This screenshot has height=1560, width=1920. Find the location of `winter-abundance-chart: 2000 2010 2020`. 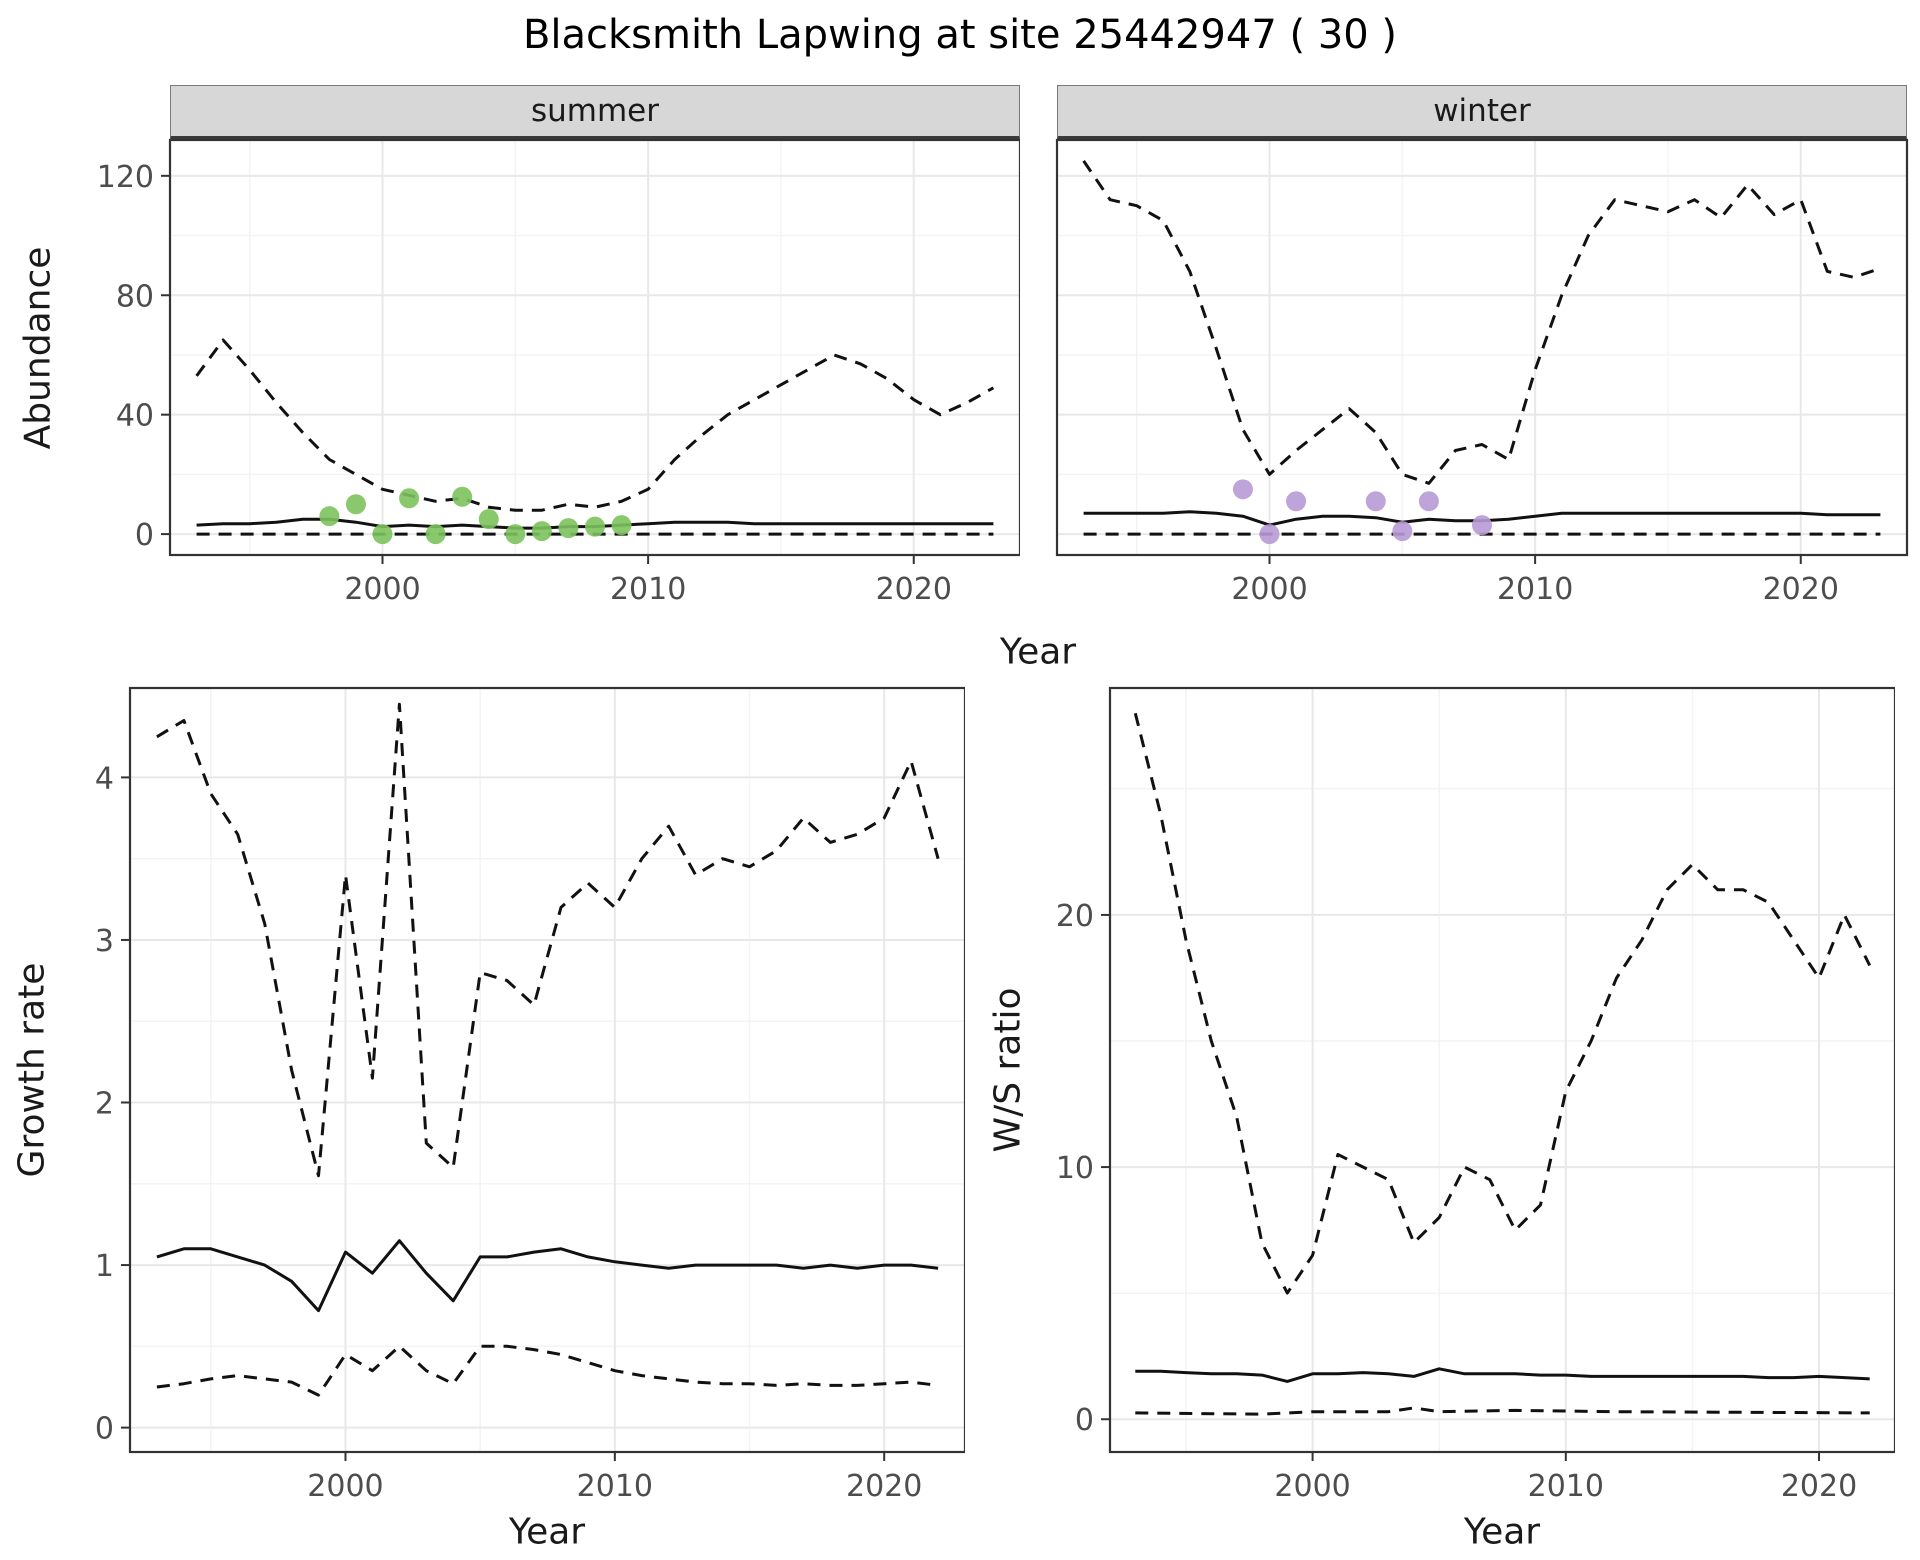

winter-abundance-chart: 2000 2010 2020 is located at coordinates (1482, 372).